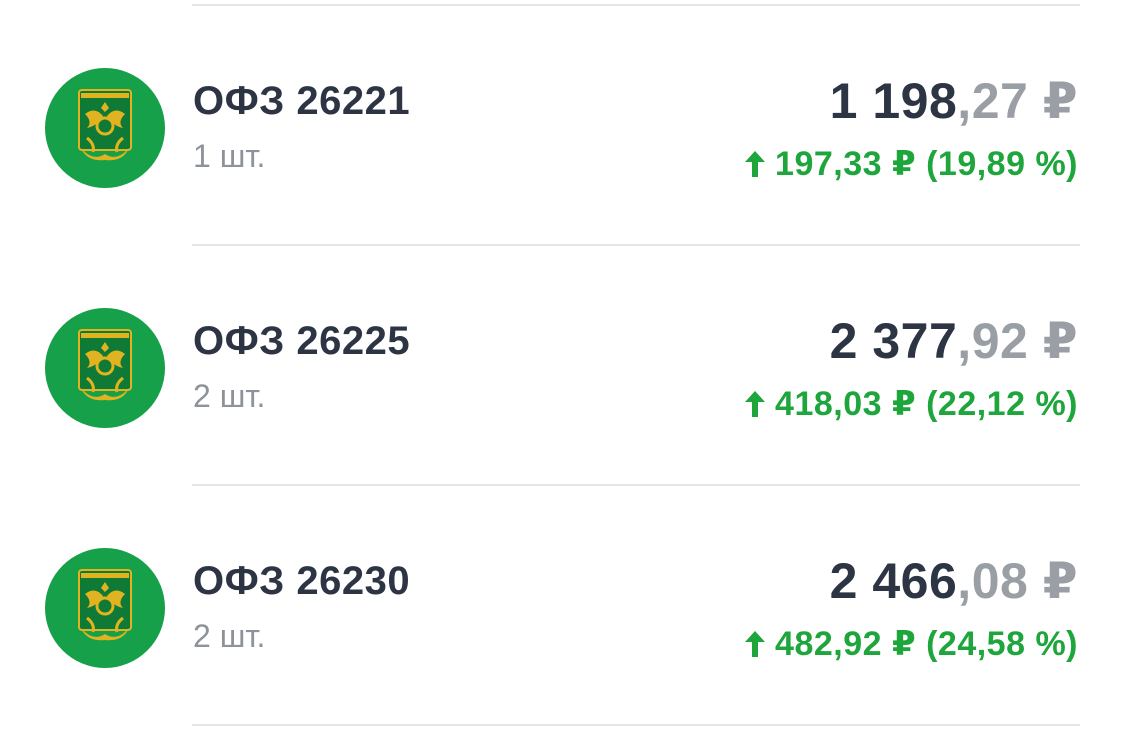 The image size is (1125, 748). What do you see at coordinates (893, 101) in the screenshot?
I see `price-integer: 1 198` at bounding box center [893, 101].